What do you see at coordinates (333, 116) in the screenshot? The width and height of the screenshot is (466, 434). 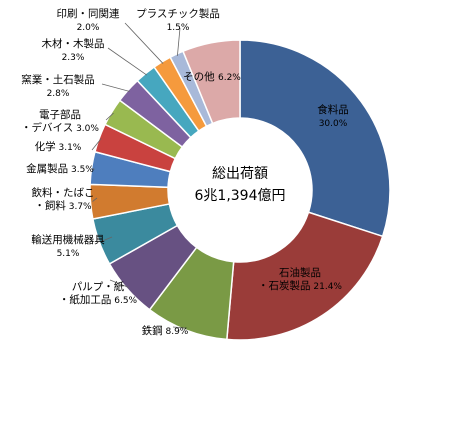 I see `slice-label-1: 食料品 30.0%` at bounding box center [333, 116].